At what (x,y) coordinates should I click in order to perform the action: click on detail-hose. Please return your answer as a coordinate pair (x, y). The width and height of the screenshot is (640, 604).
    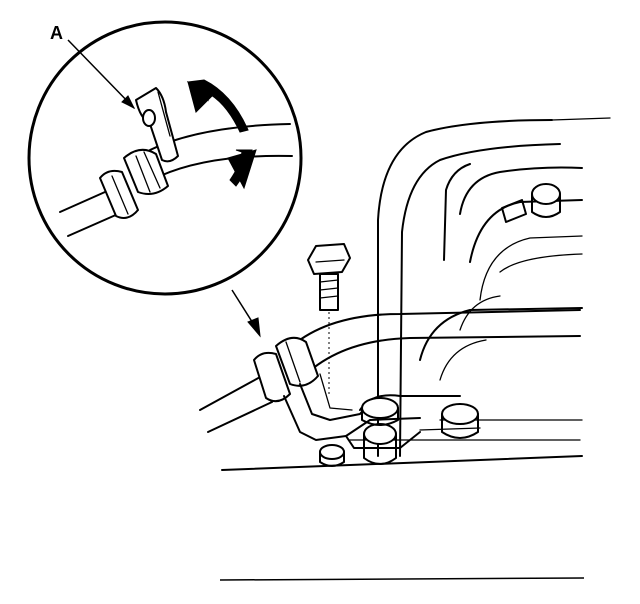
    Looking at the image, I should click on (89, 214).